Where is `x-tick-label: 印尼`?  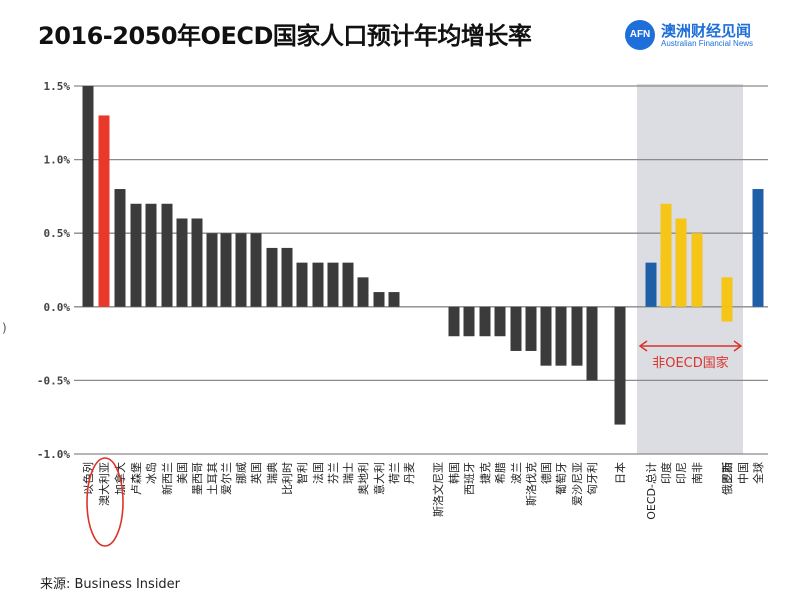 x-tick-label: 印尼 is located at coordinates (681, 473).